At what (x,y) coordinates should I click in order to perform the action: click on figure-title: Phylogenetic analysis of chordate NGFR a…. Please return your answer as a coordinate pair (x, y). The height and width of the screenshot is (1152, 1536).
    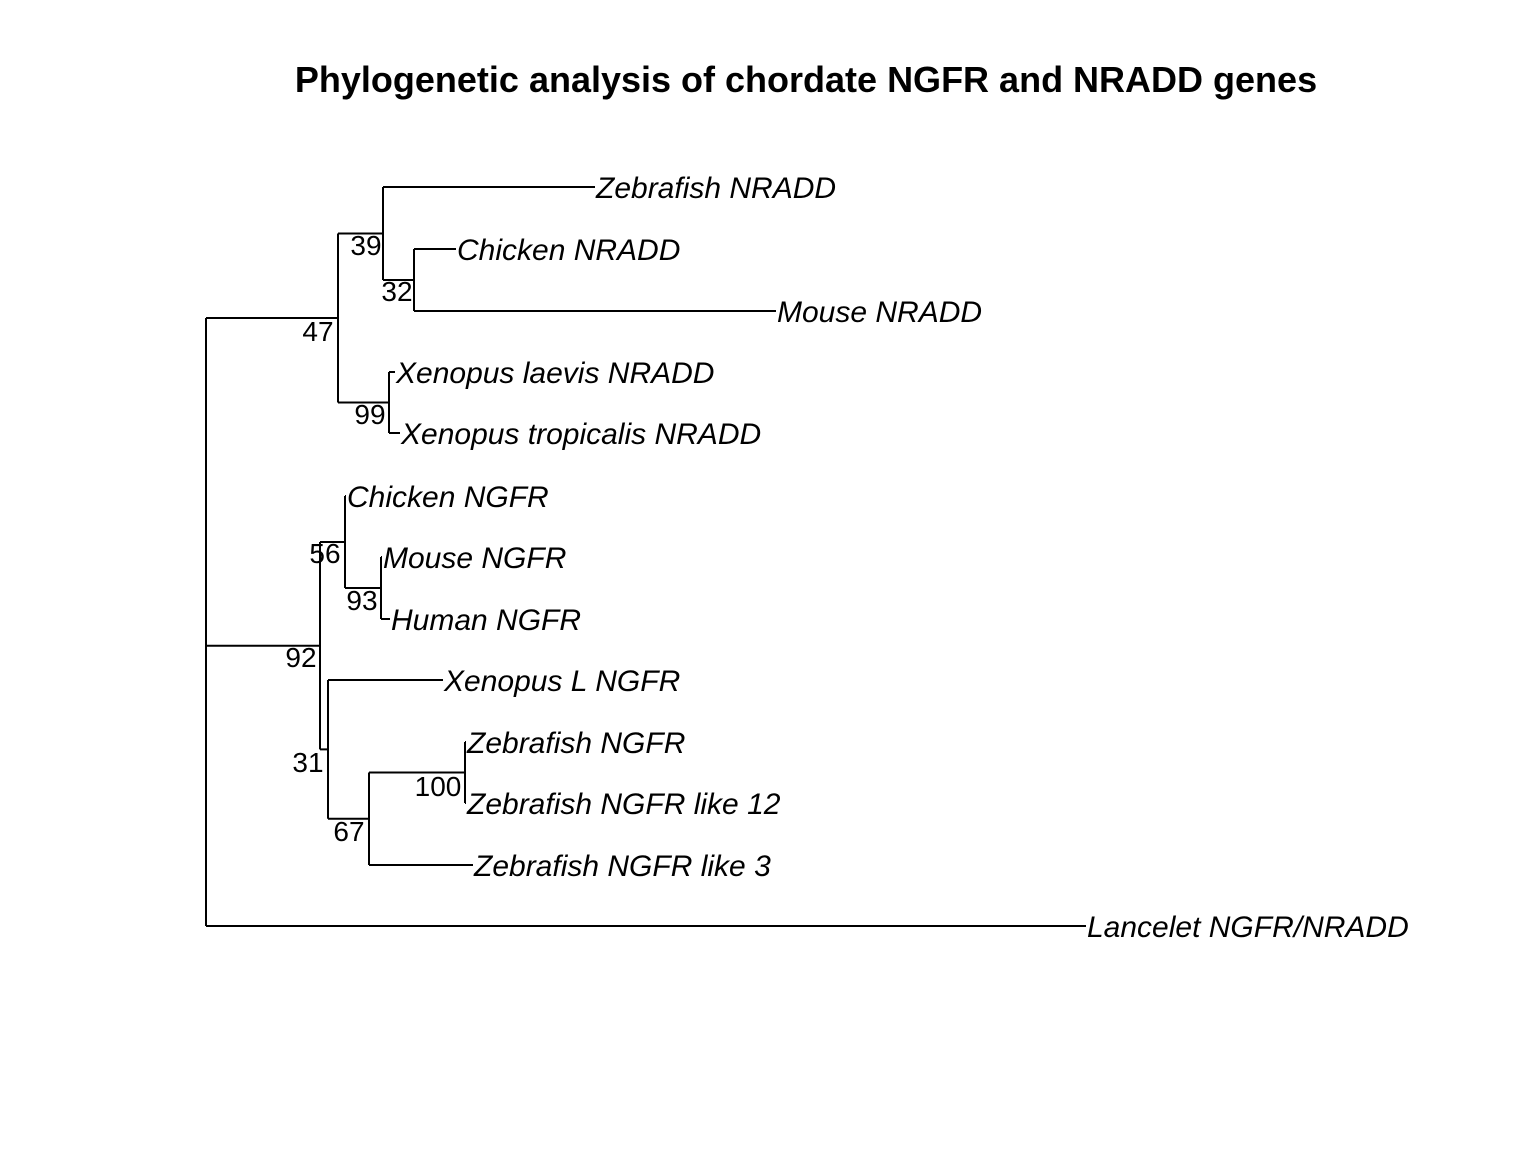
    Looking at the image, I should click on (806, 79).